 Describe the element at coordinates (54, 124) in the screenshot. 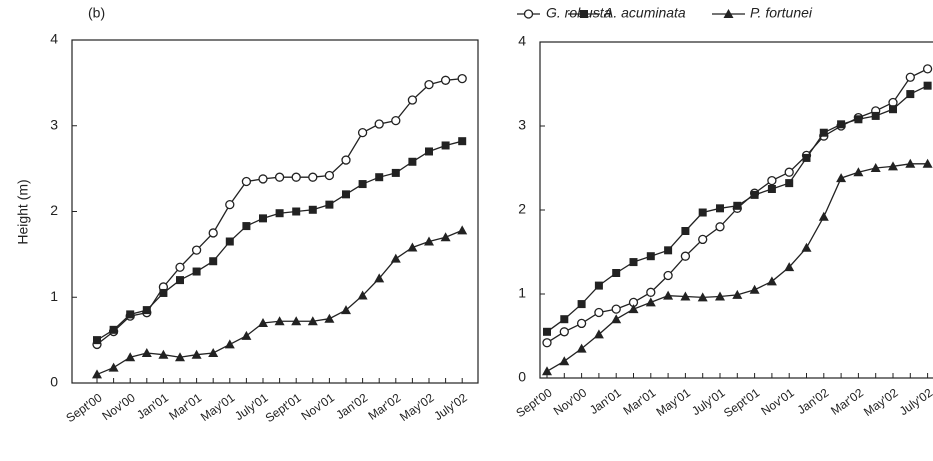

I see `y-tick-label: 3` at that location.